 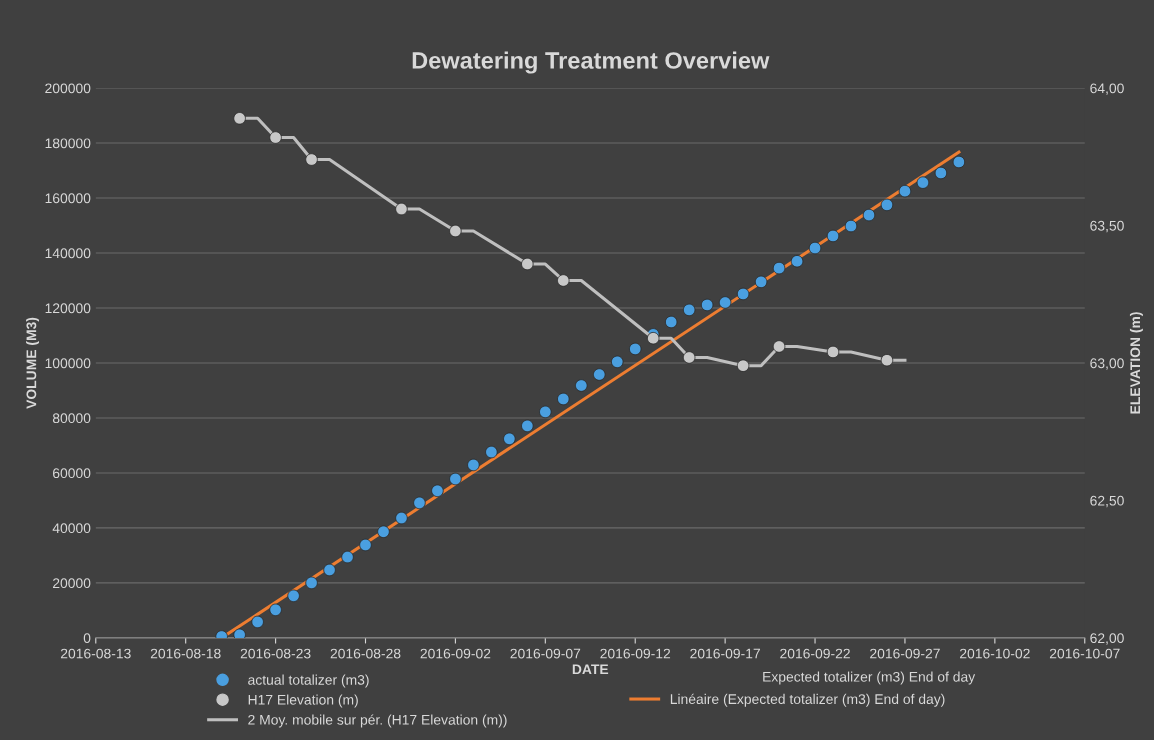 I want to click on y2-tick-label: 63,50, so click(x=1107, y=226).